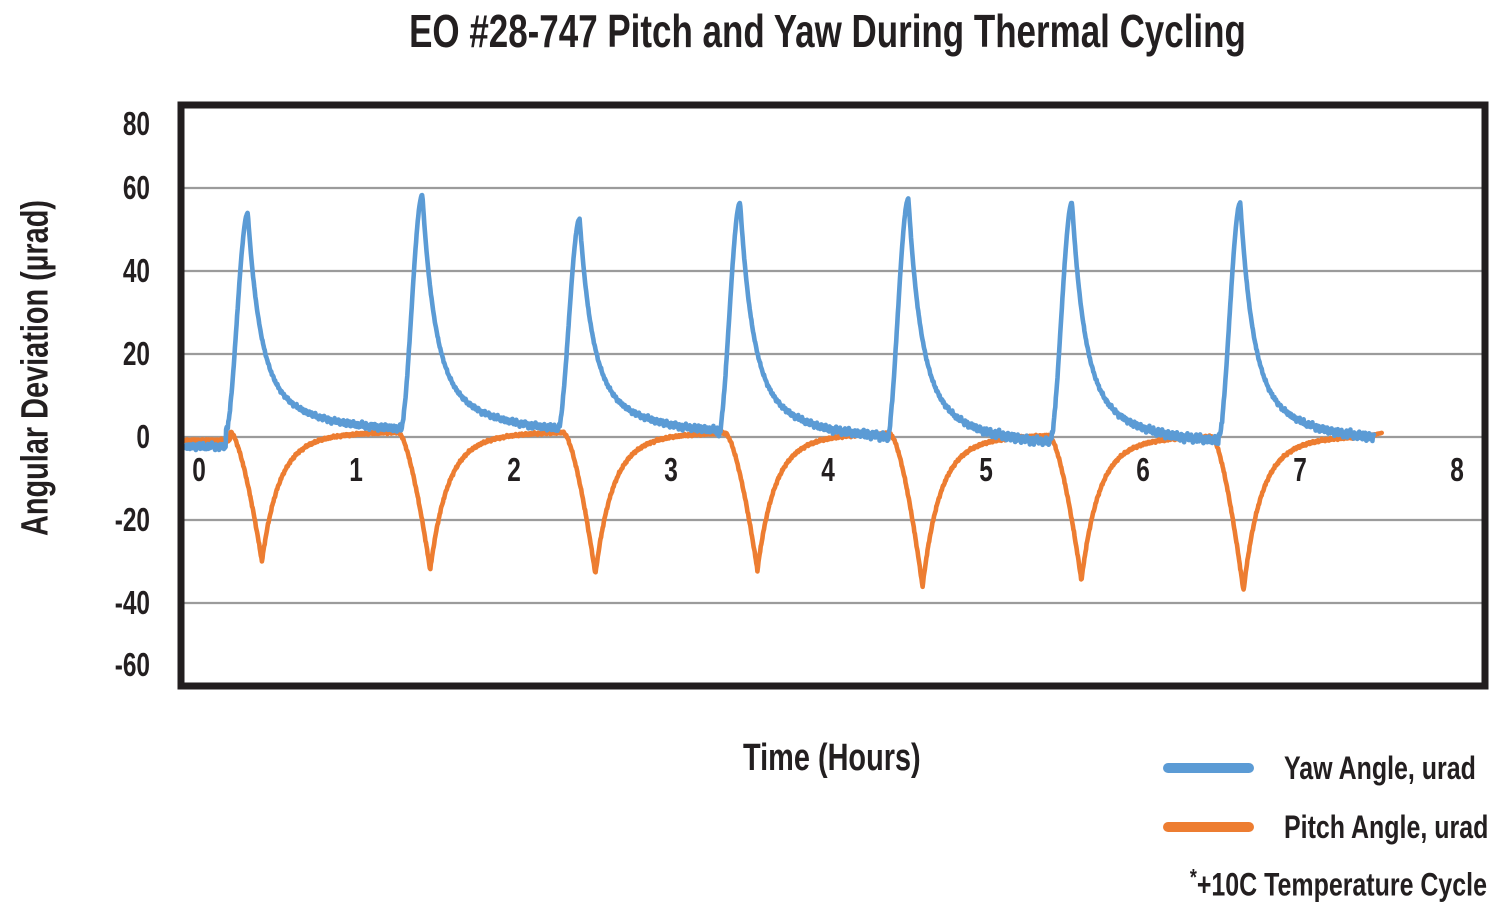 The height and width of the screenshot is (906, 1493). I want to click on x-axis-label-text: Time (Hours), so click(832, 758).